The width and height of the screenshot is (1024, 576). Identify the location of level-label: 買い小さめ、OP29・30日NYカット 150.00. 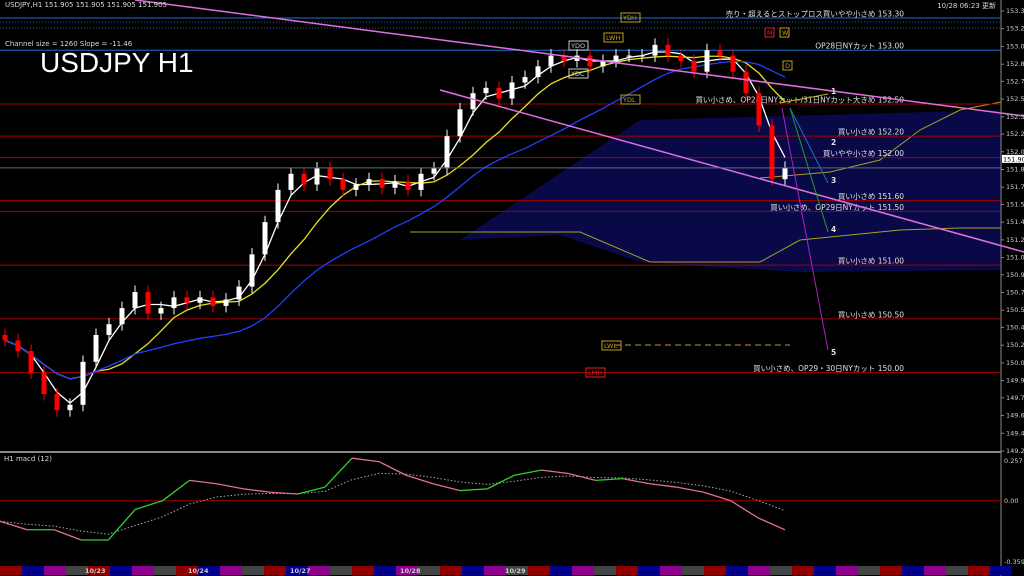
(828, 368).